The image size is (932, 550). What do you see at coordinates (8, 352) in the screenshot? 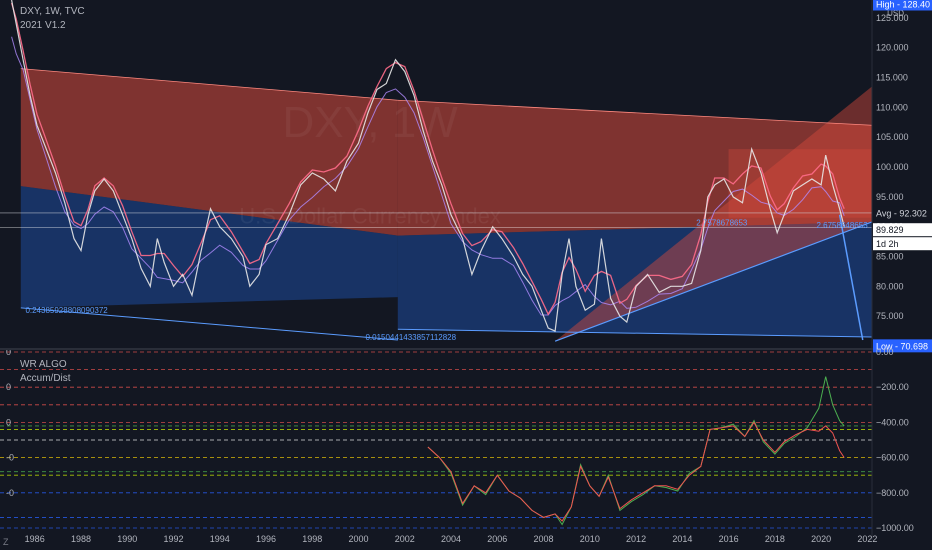
I see `indicator-left-label-0: 0` at bounding box center [8, 352].